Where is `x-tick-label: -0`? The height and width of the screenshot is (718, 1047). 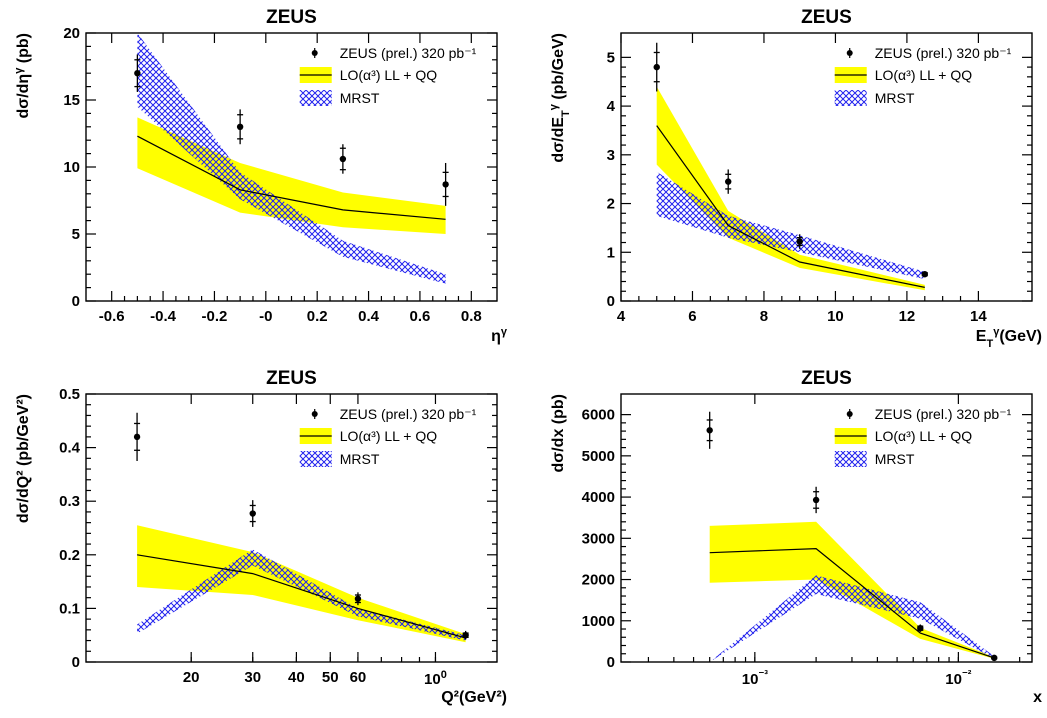 x-tick-label: -0 is located at coordinates (265, 316).